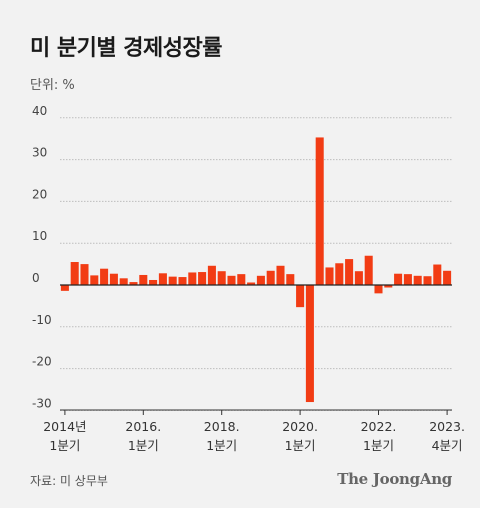 The height and width of the screenshot is (508, 480). What do you see at coordinates (42, 403) in the screenshot?
I see `y-tick-label: -30` at bounding box center [42, 403].